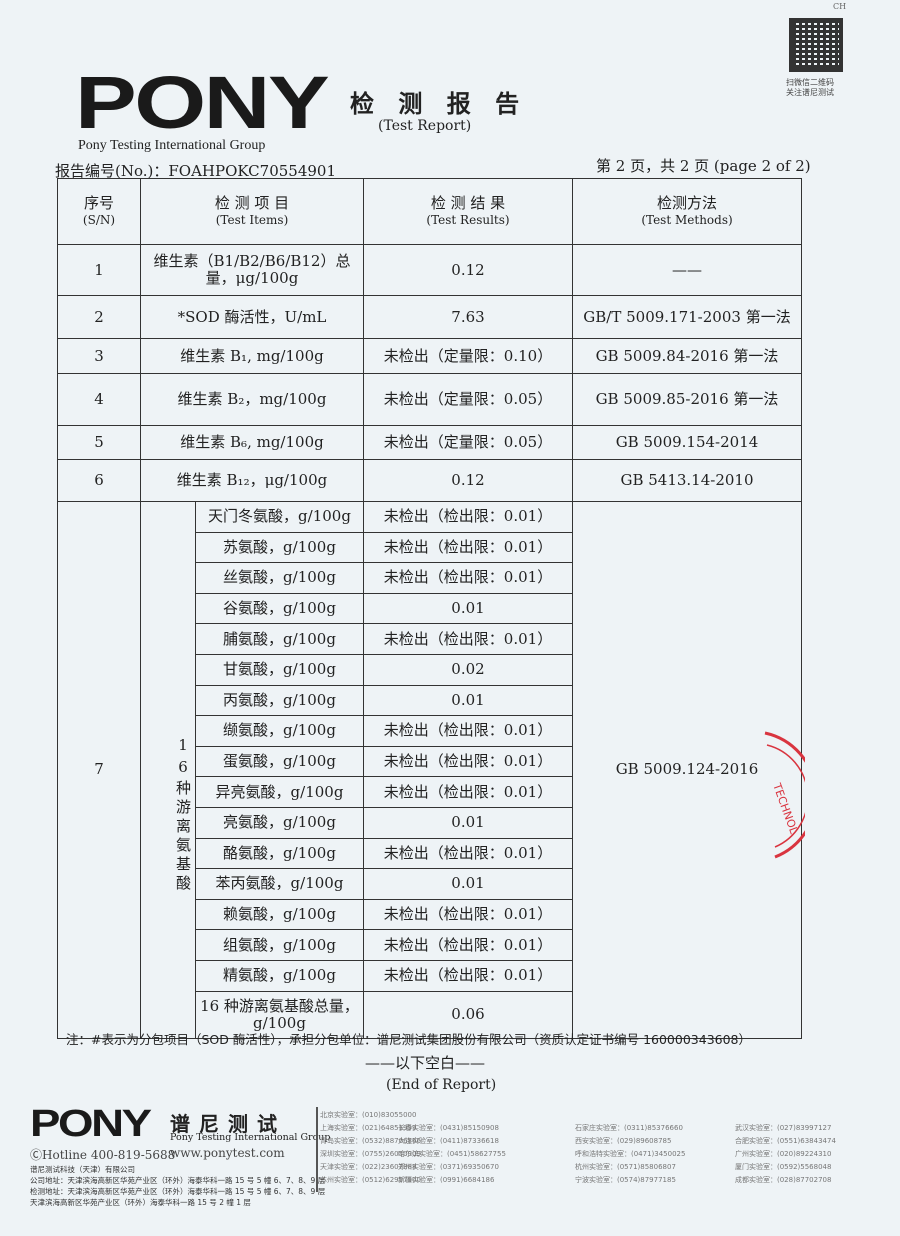 Image resolution: width=900 pixels, height=1236 pixels. I want to click on group-label: 16种游离氨基酸, so click(168, 770).